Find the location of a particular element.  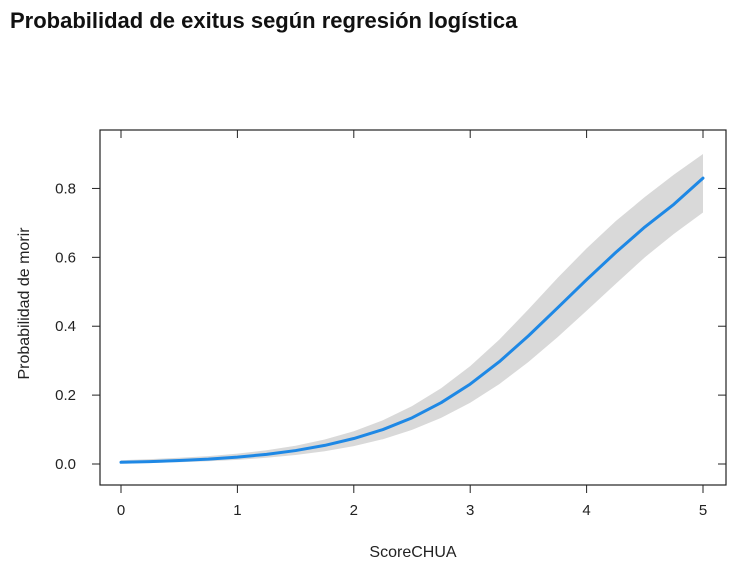

y-tick-label: 0.2 is located at coordinates (65, 395).